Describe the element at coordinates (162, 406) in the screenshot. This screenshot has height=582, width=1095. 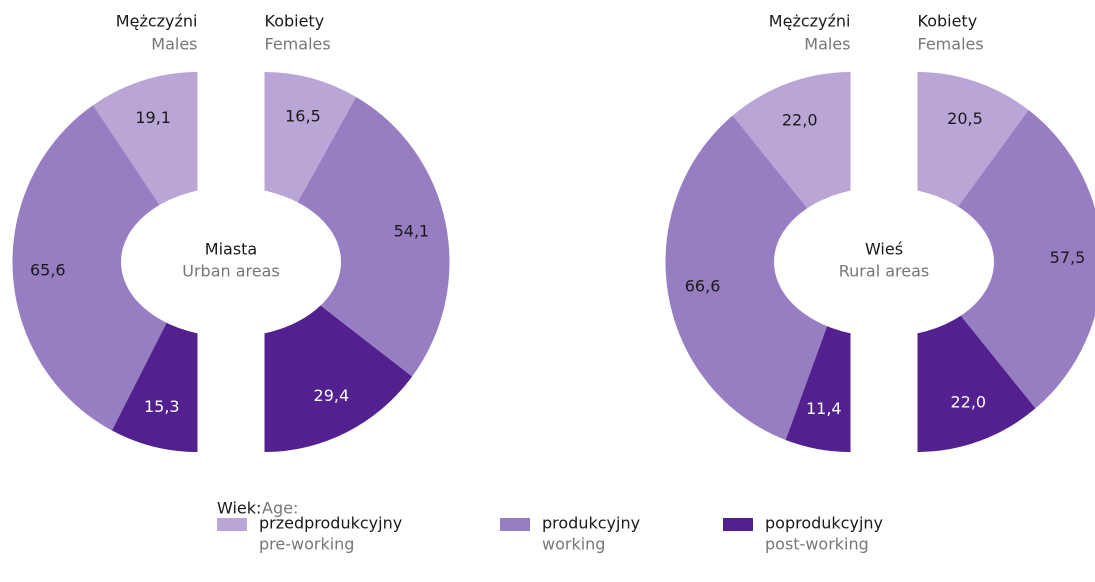
I see `value-label: 15,3` at that location.